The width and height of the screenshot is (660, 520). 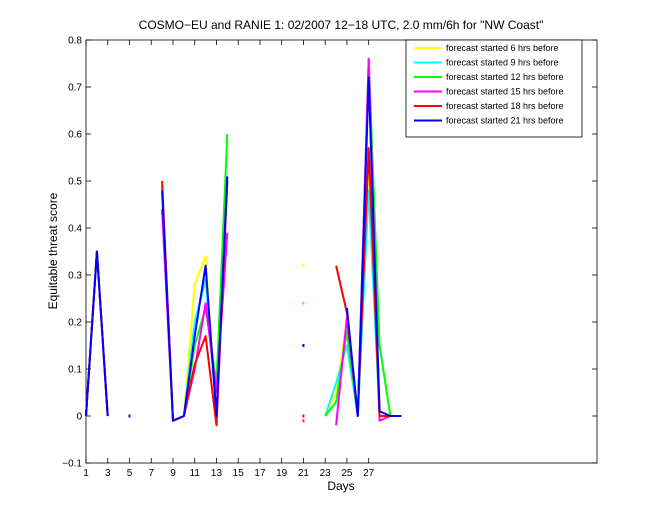 I want to click on y-tick-label: 0, so click(x=79, y=417).